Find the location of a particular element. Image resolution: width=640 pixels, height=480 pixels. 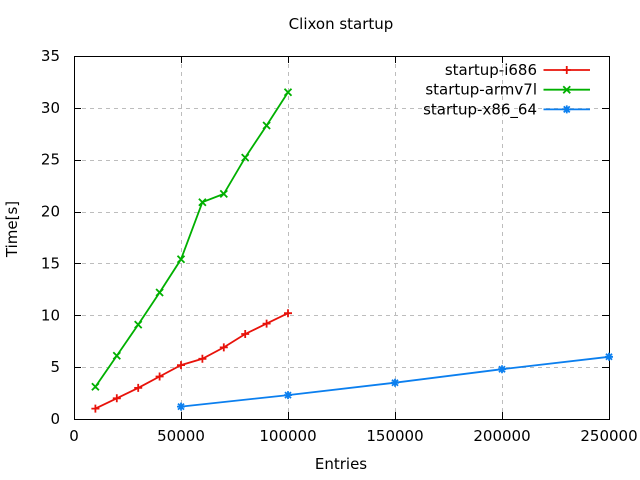

legend-label: startup-armv7l is located at coordinates (481, 90).